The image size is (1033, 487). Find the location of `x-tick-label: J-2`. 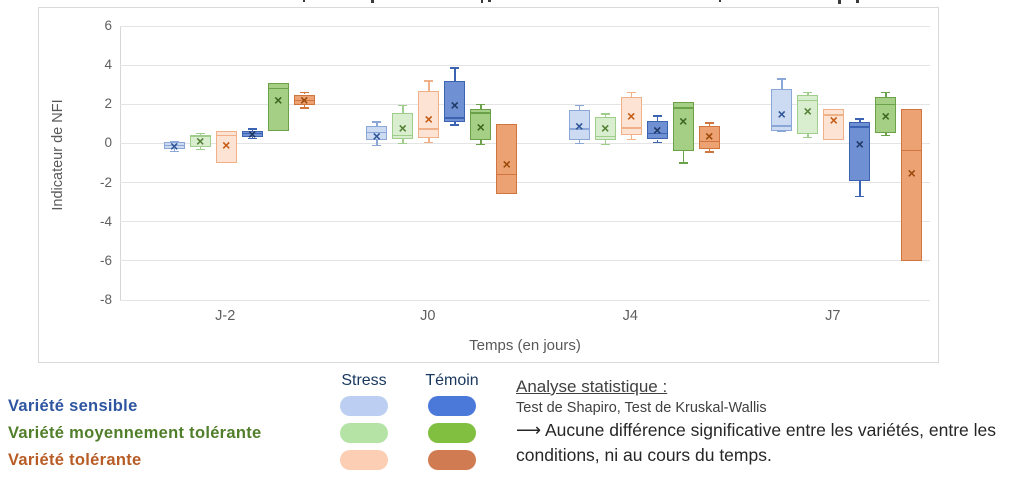

x-tick-label: J-2 is located at coordinates (225, 316).